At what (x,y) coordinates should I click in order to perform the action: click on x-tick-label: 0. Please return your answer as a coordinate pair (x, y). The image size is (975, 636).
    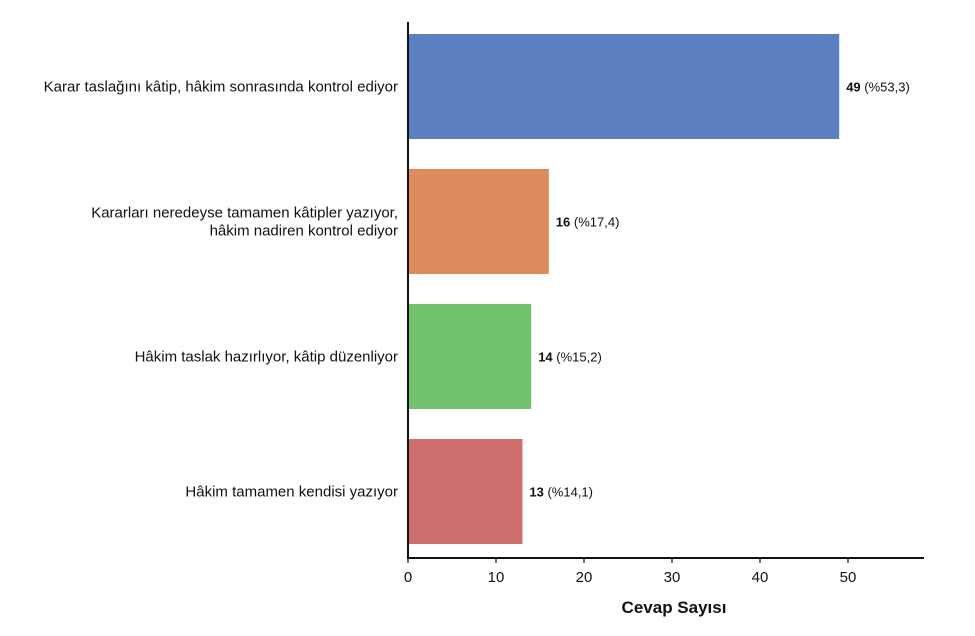
    Looking at the image, I should click on (408, 577).